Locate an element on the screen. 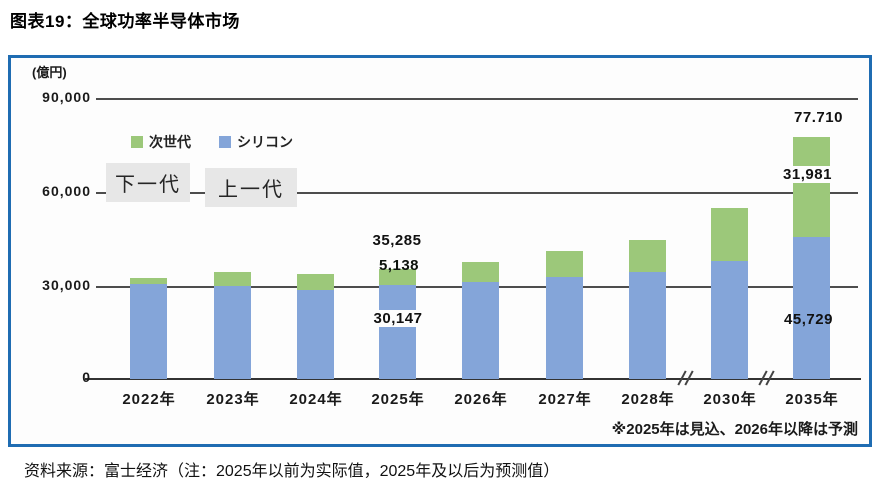  x-tick-label: 2035年 is located at coordinates (812, 399).